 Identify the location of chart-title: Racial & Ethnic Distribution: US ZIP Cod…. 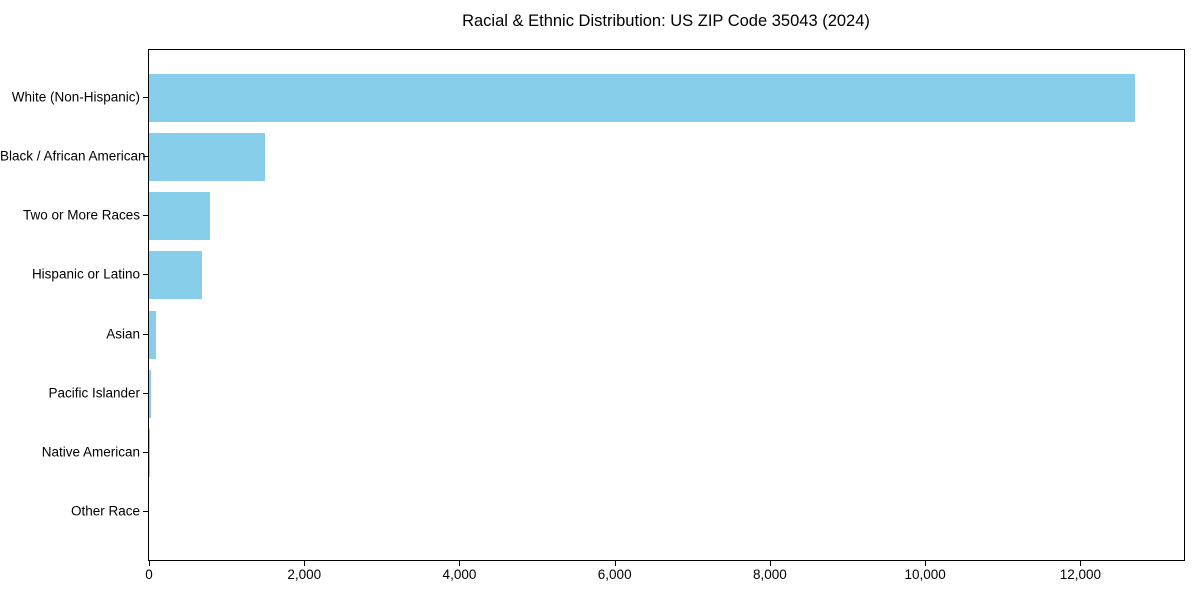
(666, 21).